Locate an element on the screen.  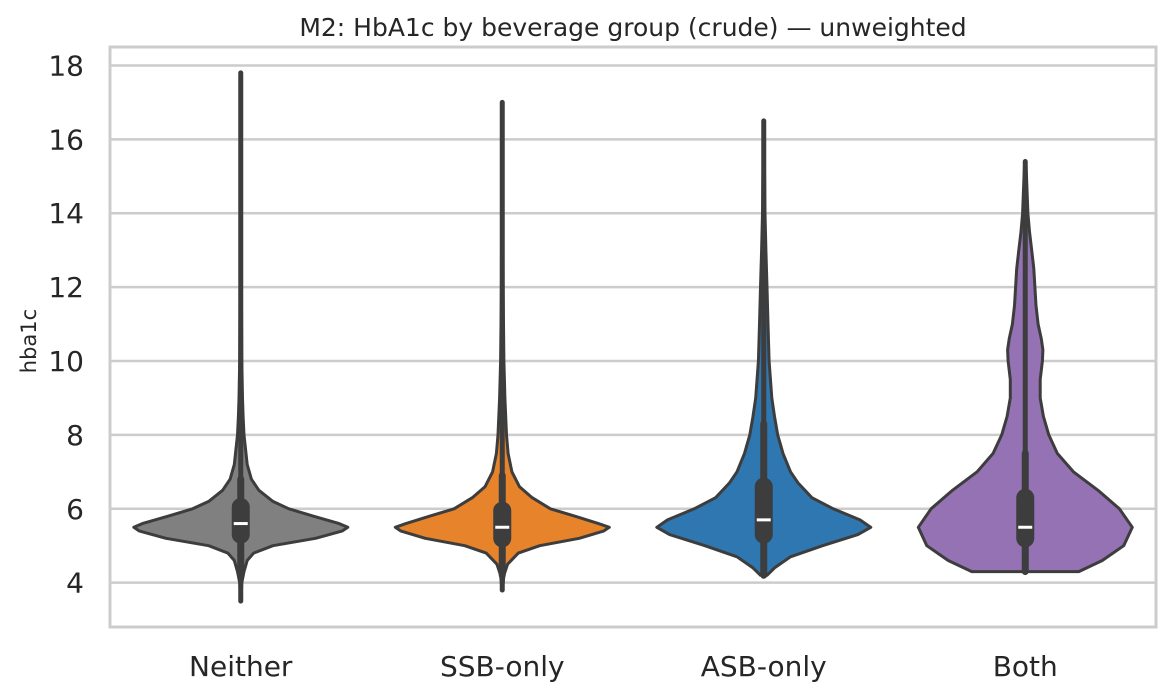
y-tick-label-16: 16 is located at coordinates (66, 139).